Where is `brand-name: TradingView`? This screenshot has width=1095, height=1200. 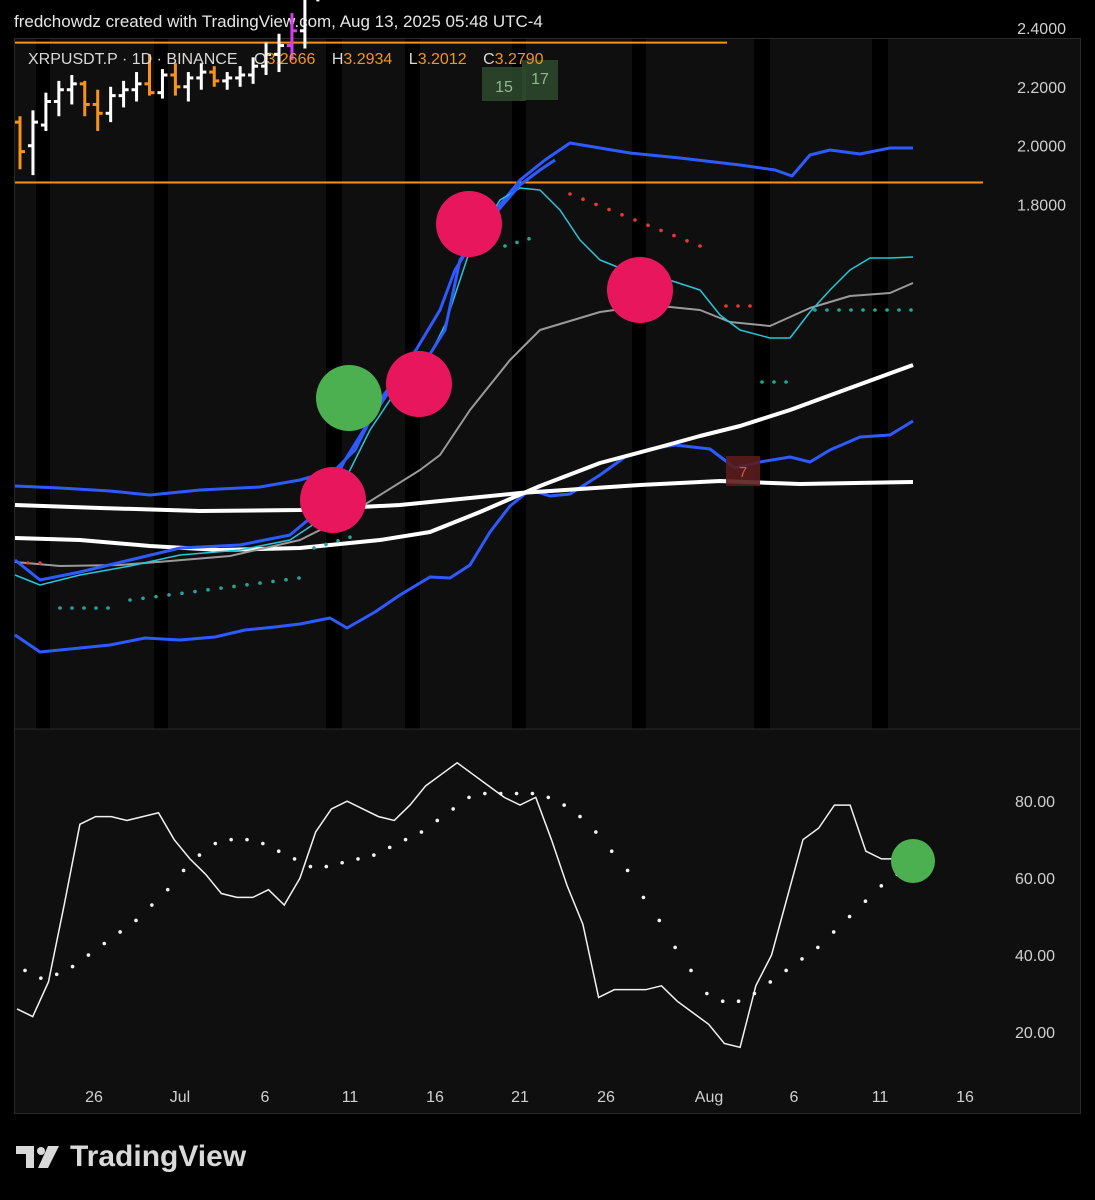
brand-name: TradingView is located at coordinates (158, 1156).